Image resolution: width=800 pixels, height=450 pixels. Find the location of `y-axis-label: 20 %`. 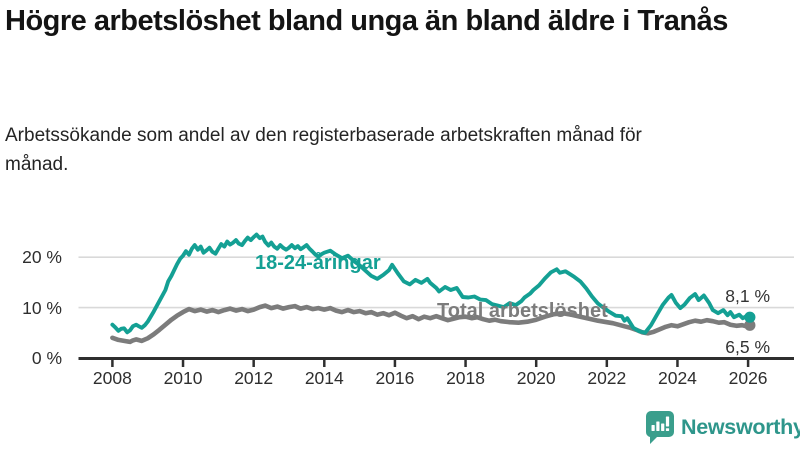

y-axis-label: 20 % is located at coordinates (42, 257).